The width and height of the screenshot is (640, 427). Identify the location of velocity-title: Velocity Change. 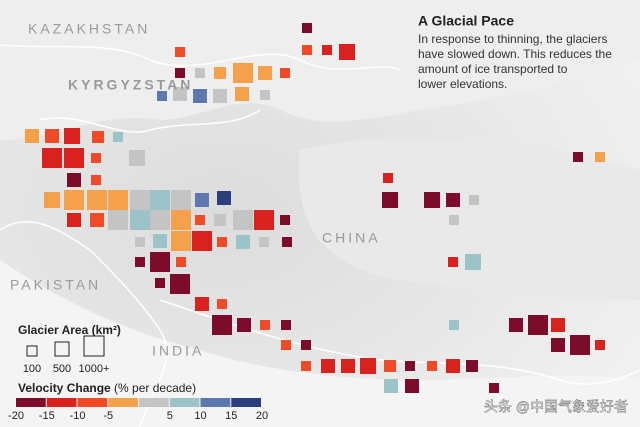
(64, 388).